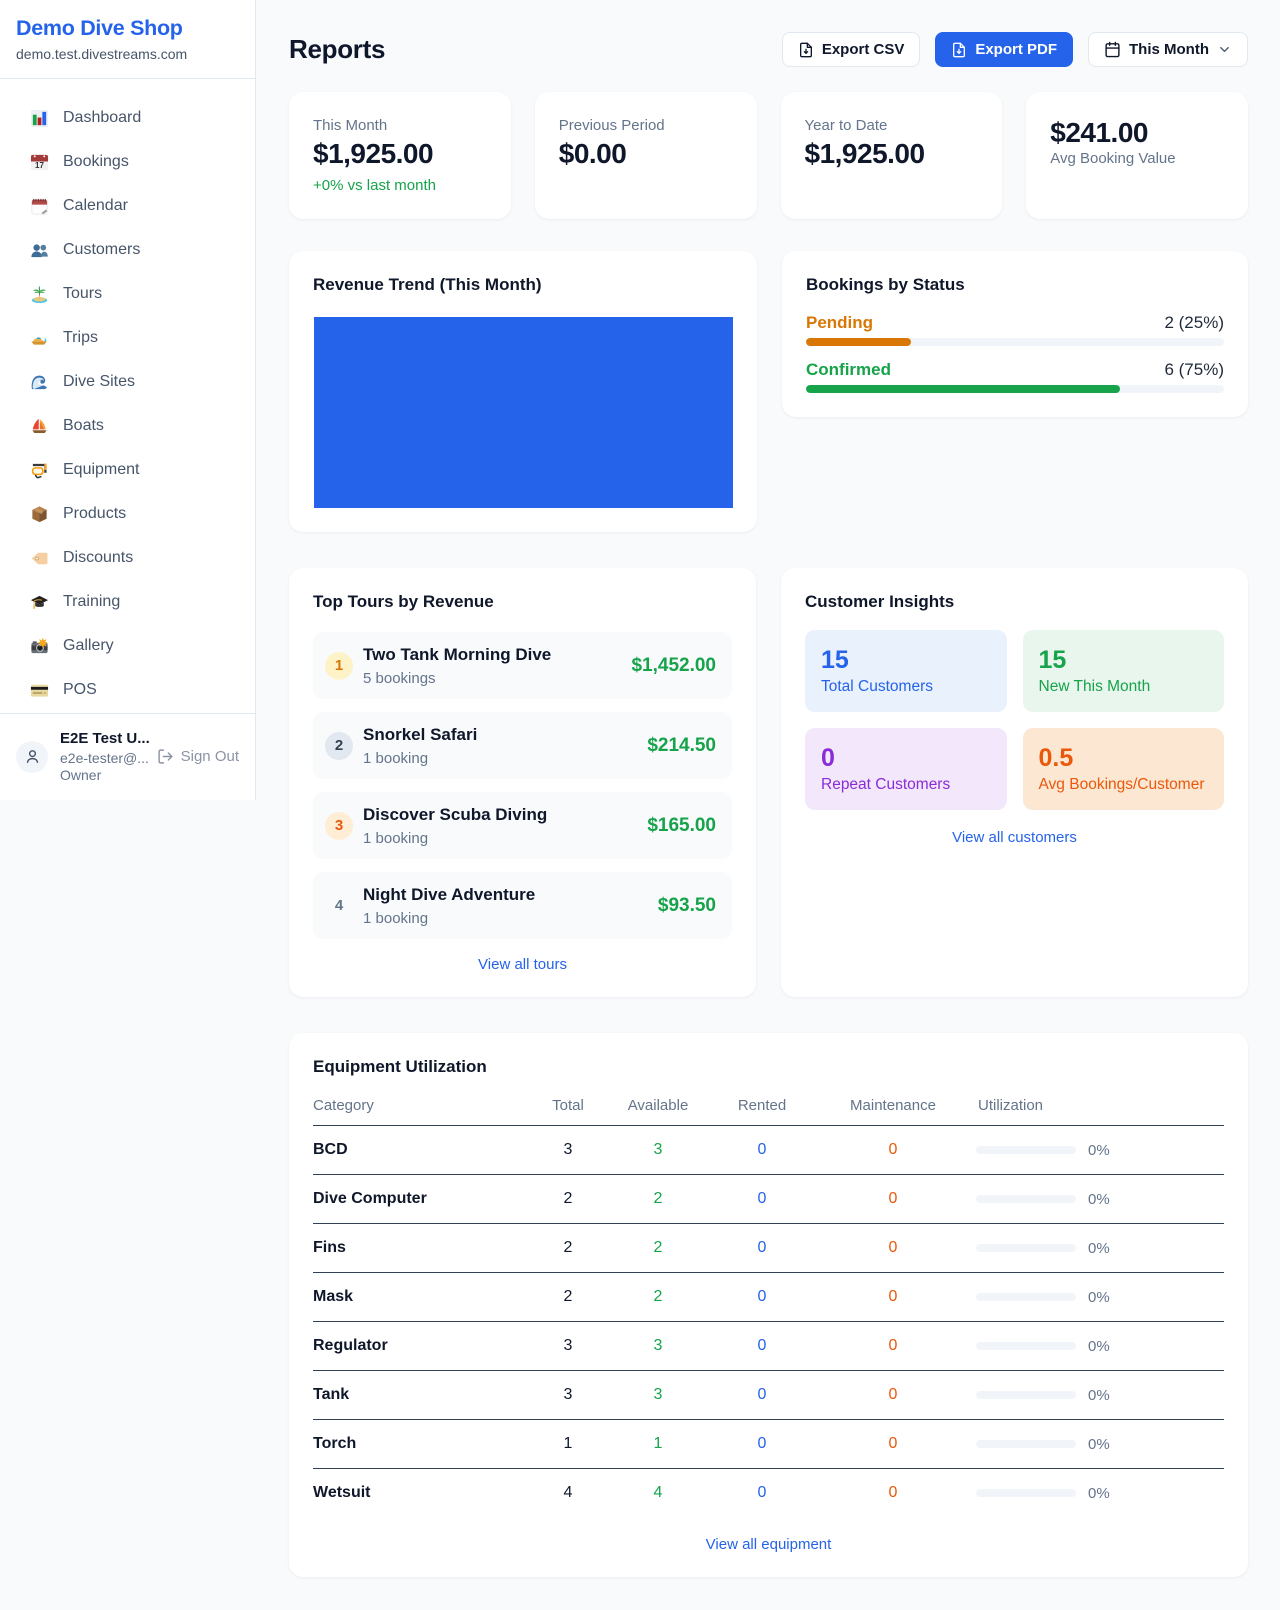  Describe the element at coordinates (39, 165) in the screenshot. I see `svg-text: 17` at that location.